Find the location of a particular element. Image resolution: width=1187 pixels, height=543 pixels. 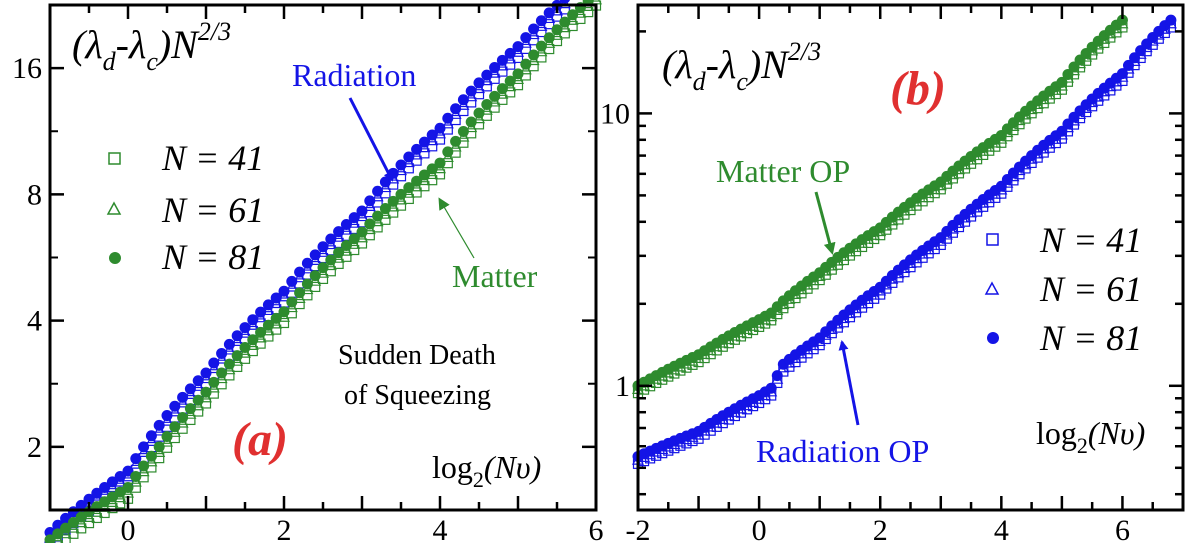

annotation-radiation: Radiation is located at coordinates (354, 75).